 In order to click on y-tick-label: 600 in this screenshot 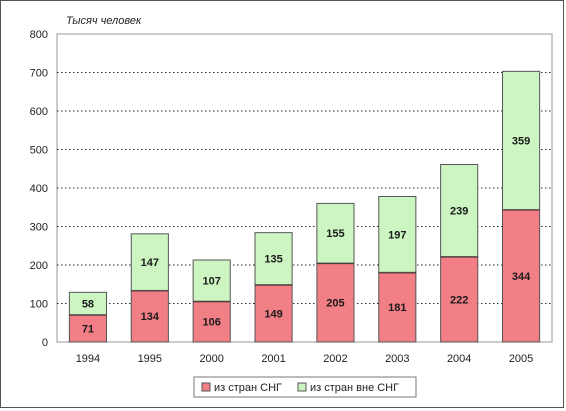, I will do `click(39, 112)`.